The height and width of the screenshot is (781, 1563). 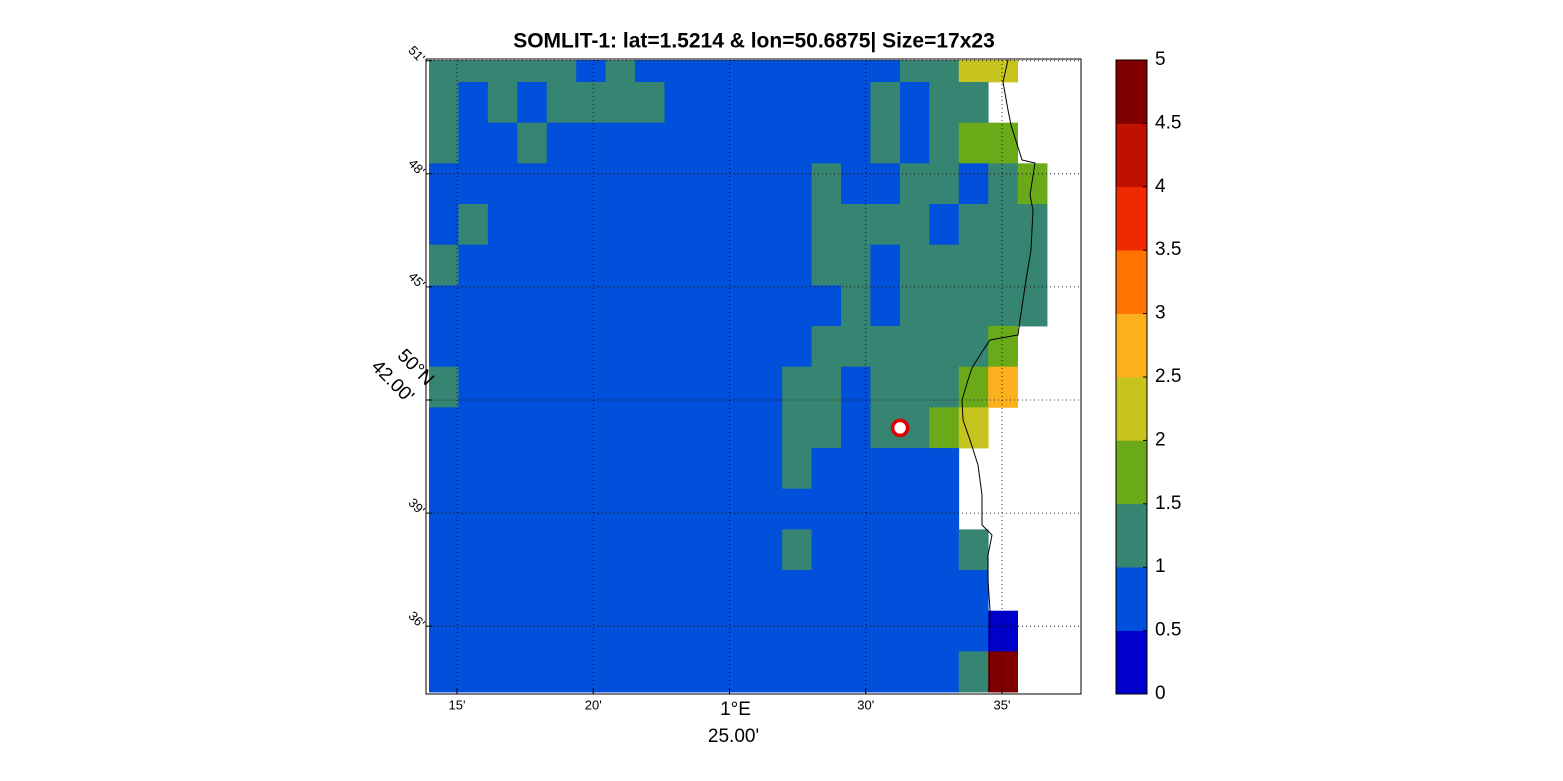 I want to click on colorbar-tick-label: 0.5, so click(x=1168, y=630).